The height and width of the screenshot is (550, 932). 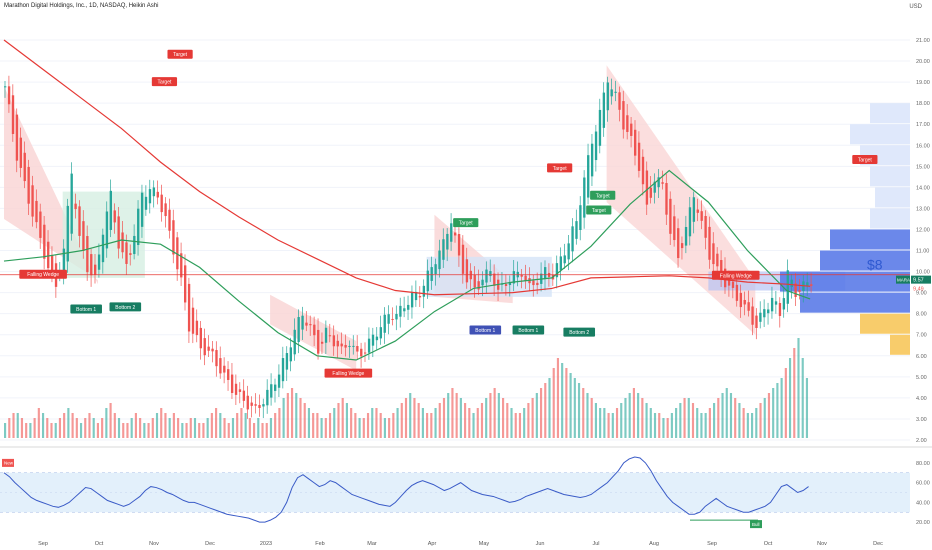 What do you see at coordinates (923, 83) in the screenshot?
I see `price-tick-label: 19.00` at bounding box center [923, 83].